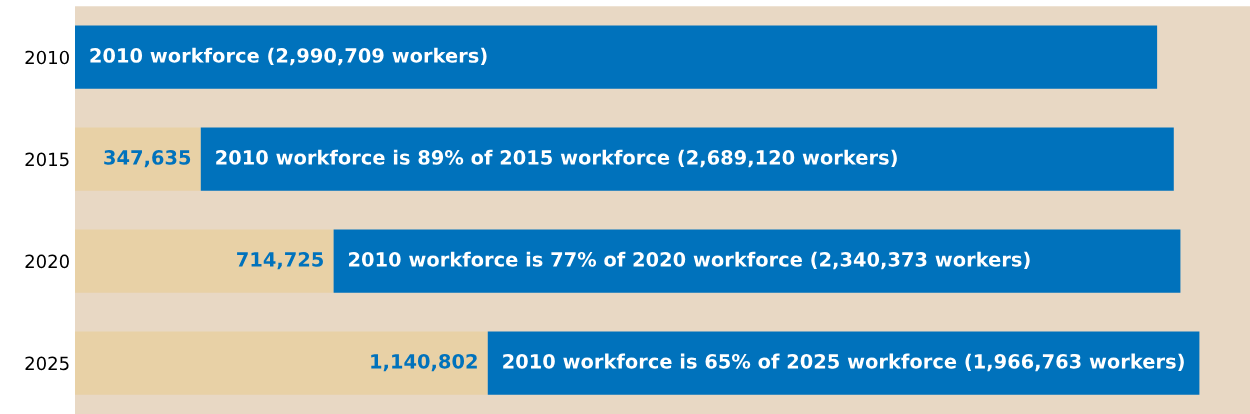  What do you see at coordinates (47, 261) in the screenshot?
I see `y-tick-label: 2020` at bounding box center [47, 261].